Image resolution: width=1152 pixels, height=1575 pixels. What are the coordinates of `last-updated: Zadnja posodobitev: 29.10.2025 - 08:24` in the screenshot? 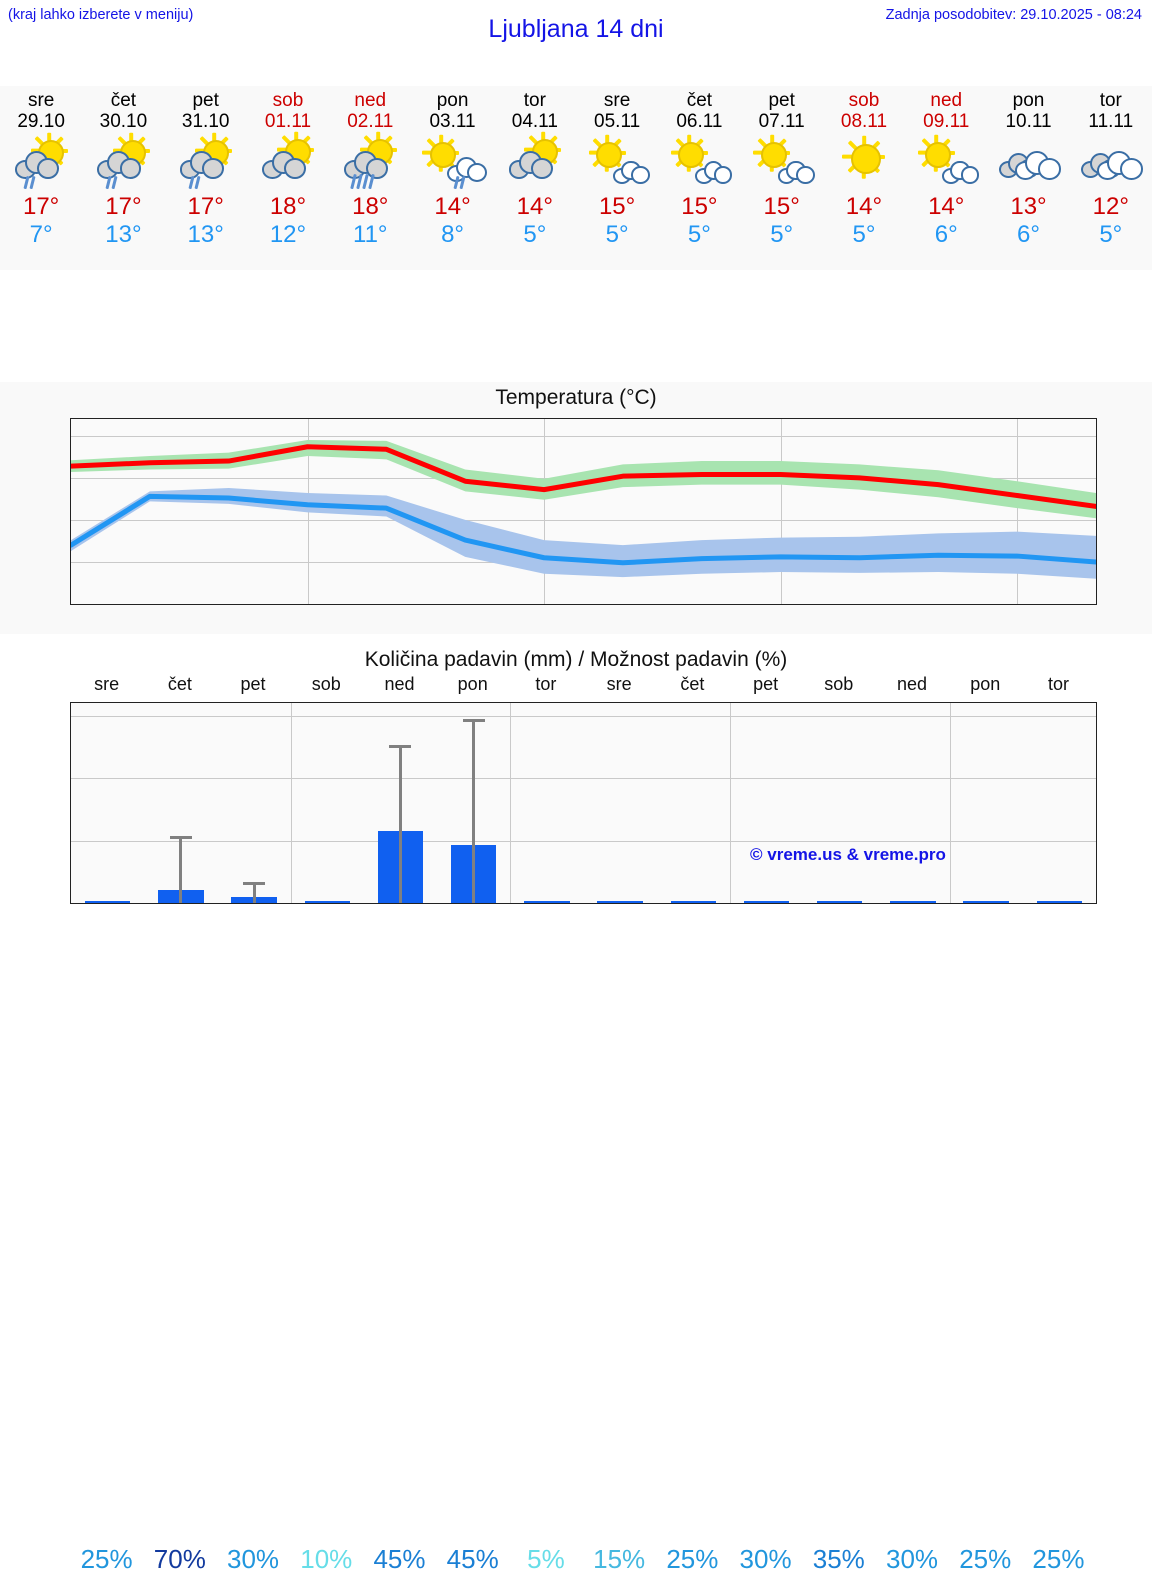 It's located at (1013, 15).